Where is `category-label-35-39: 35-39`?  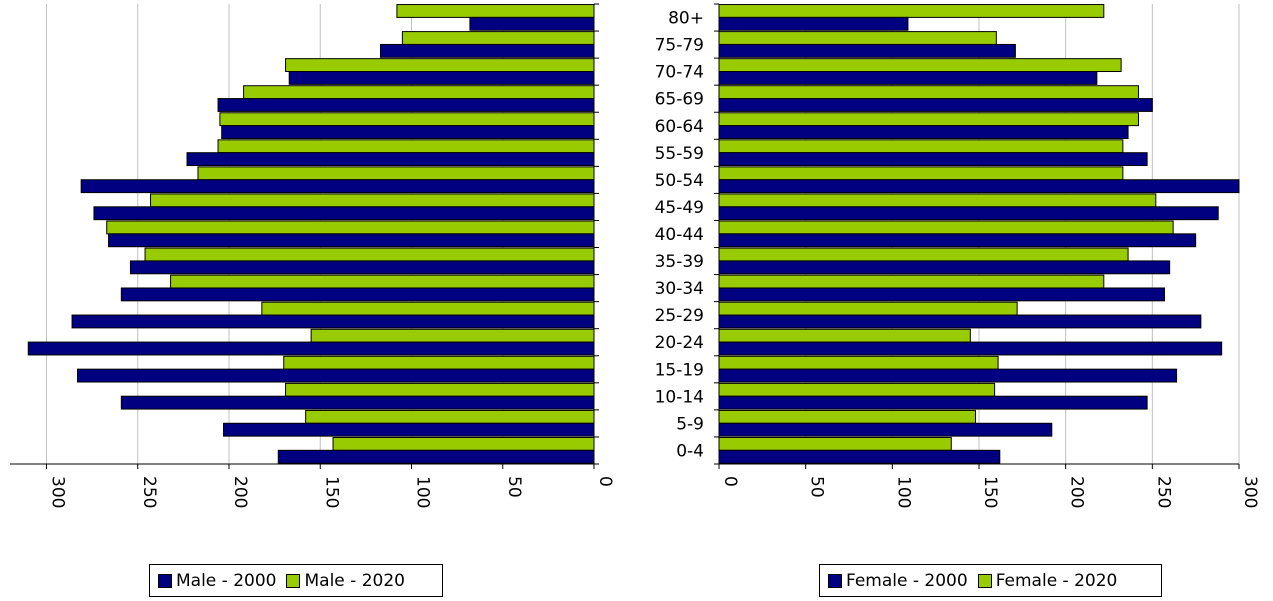 category-label-35-39: 35-39 is located at coordinates (679, 262).